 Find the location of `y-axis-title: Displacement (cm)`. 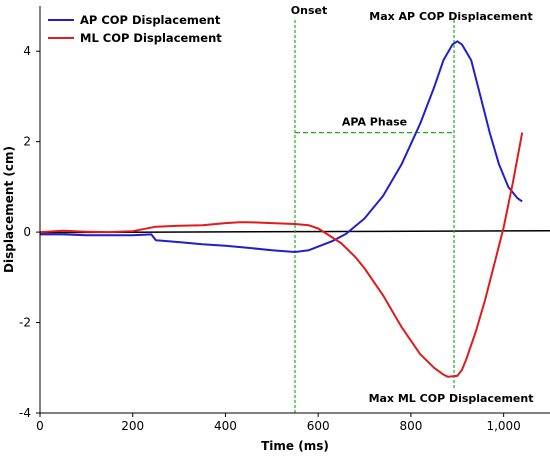

y-axis-title: Displacement (cm) is located at coordinates (9, 209).